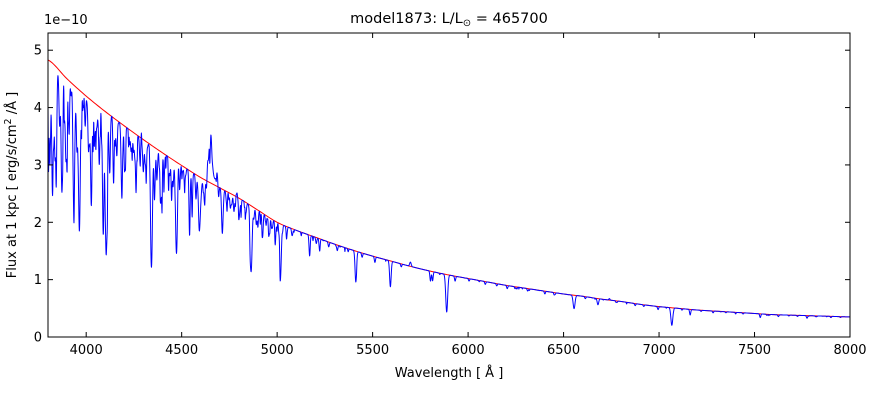  I want to click on x-tick-label: 6500, so click(563, 350).